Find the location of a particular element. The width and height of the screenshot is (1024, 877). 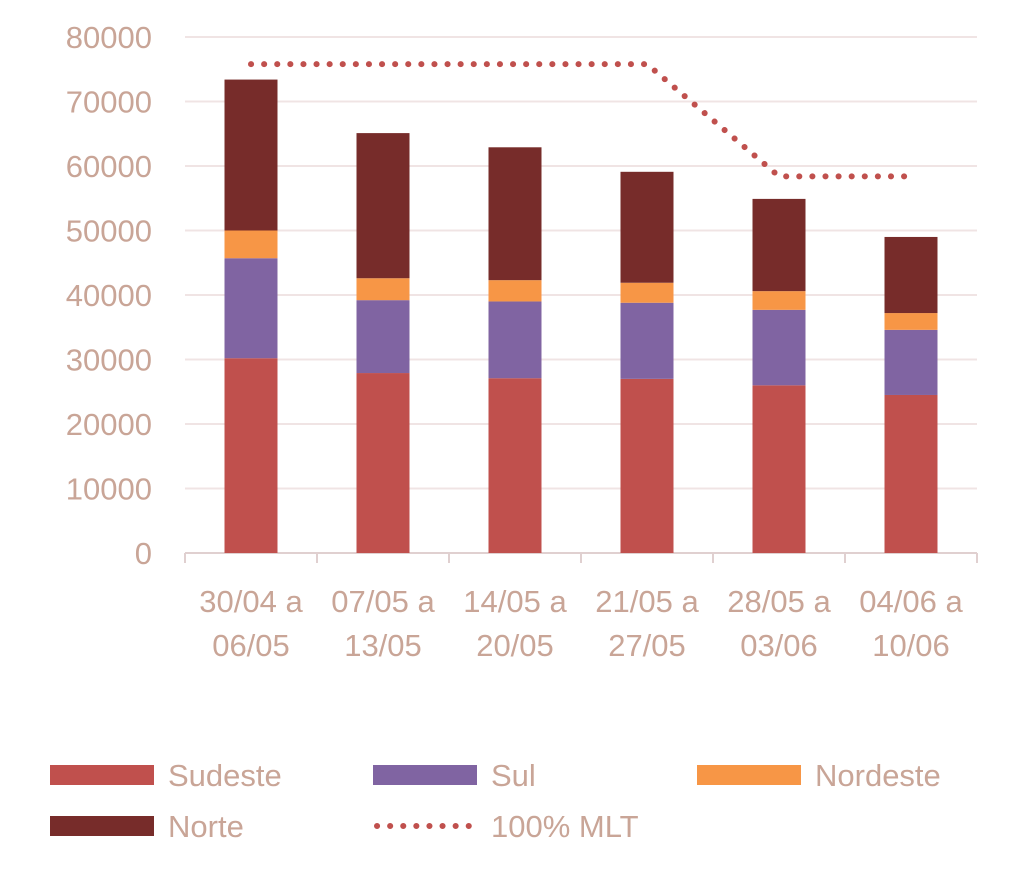

legend-label: Nordeste is located at coordinates (878, 775).